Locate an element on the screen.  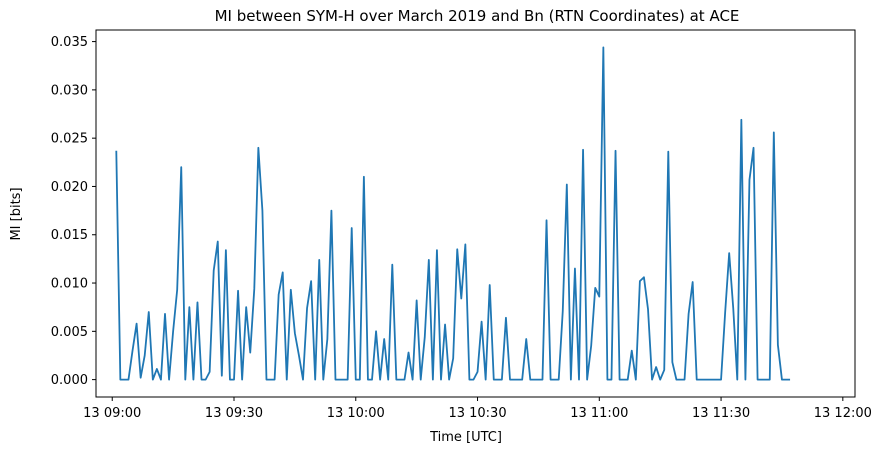
x-tick-label: 13 11:30 is located at coordinates (721, 413).